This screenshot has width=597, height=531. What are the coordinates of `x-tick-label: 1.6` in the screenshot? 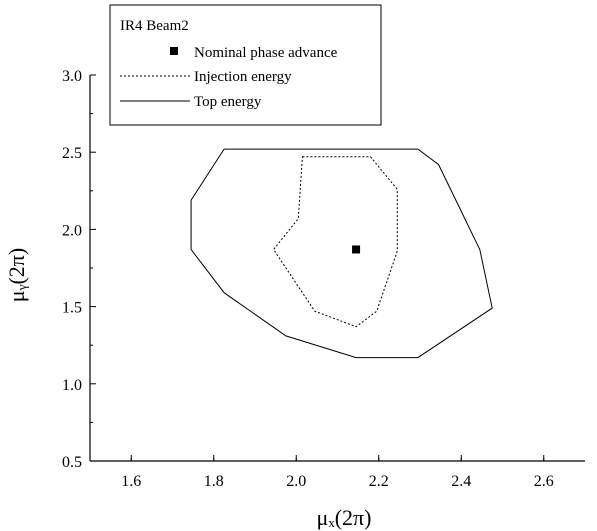 It's located at (131, 481).